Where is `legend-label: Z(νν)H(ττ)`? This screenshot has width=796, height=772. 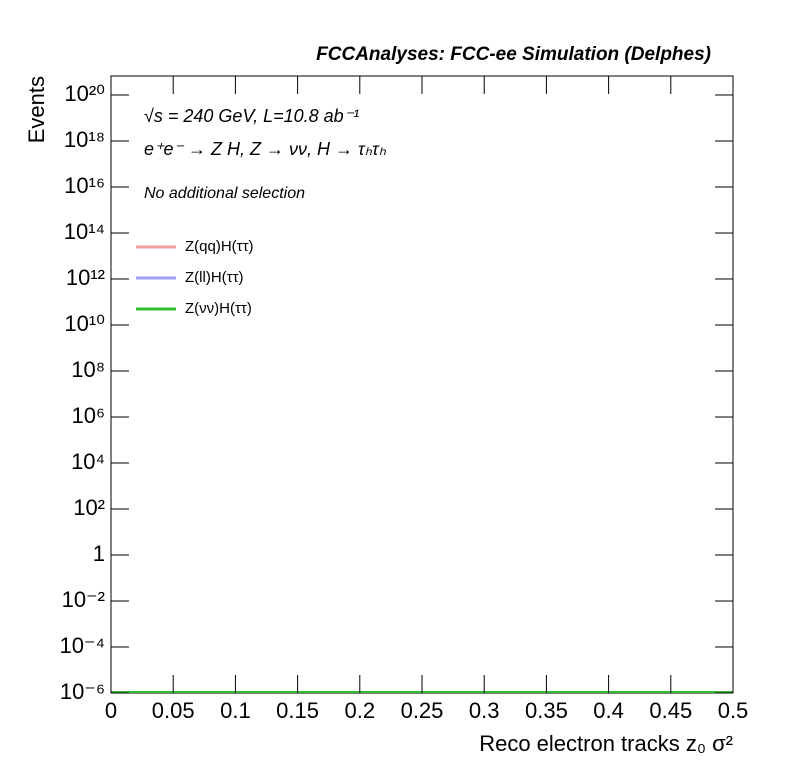
legend-label: Z(νν)H(ττ) is located at coordinates (218, 308).